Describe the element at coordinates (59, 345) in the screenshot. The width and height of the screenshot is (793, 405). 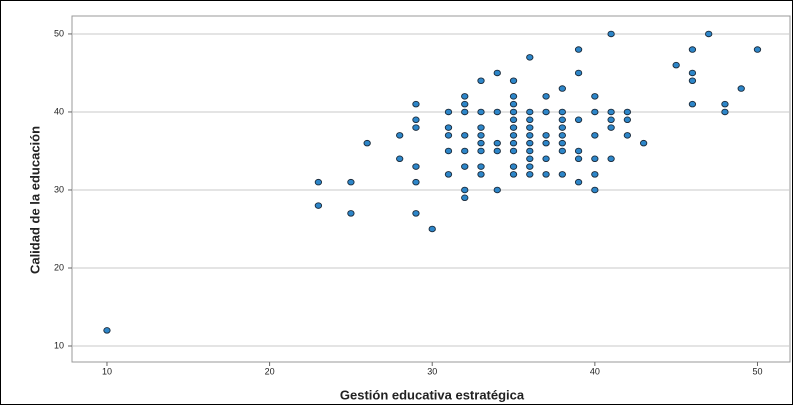
I see `y-tick-label: 10` at that location.